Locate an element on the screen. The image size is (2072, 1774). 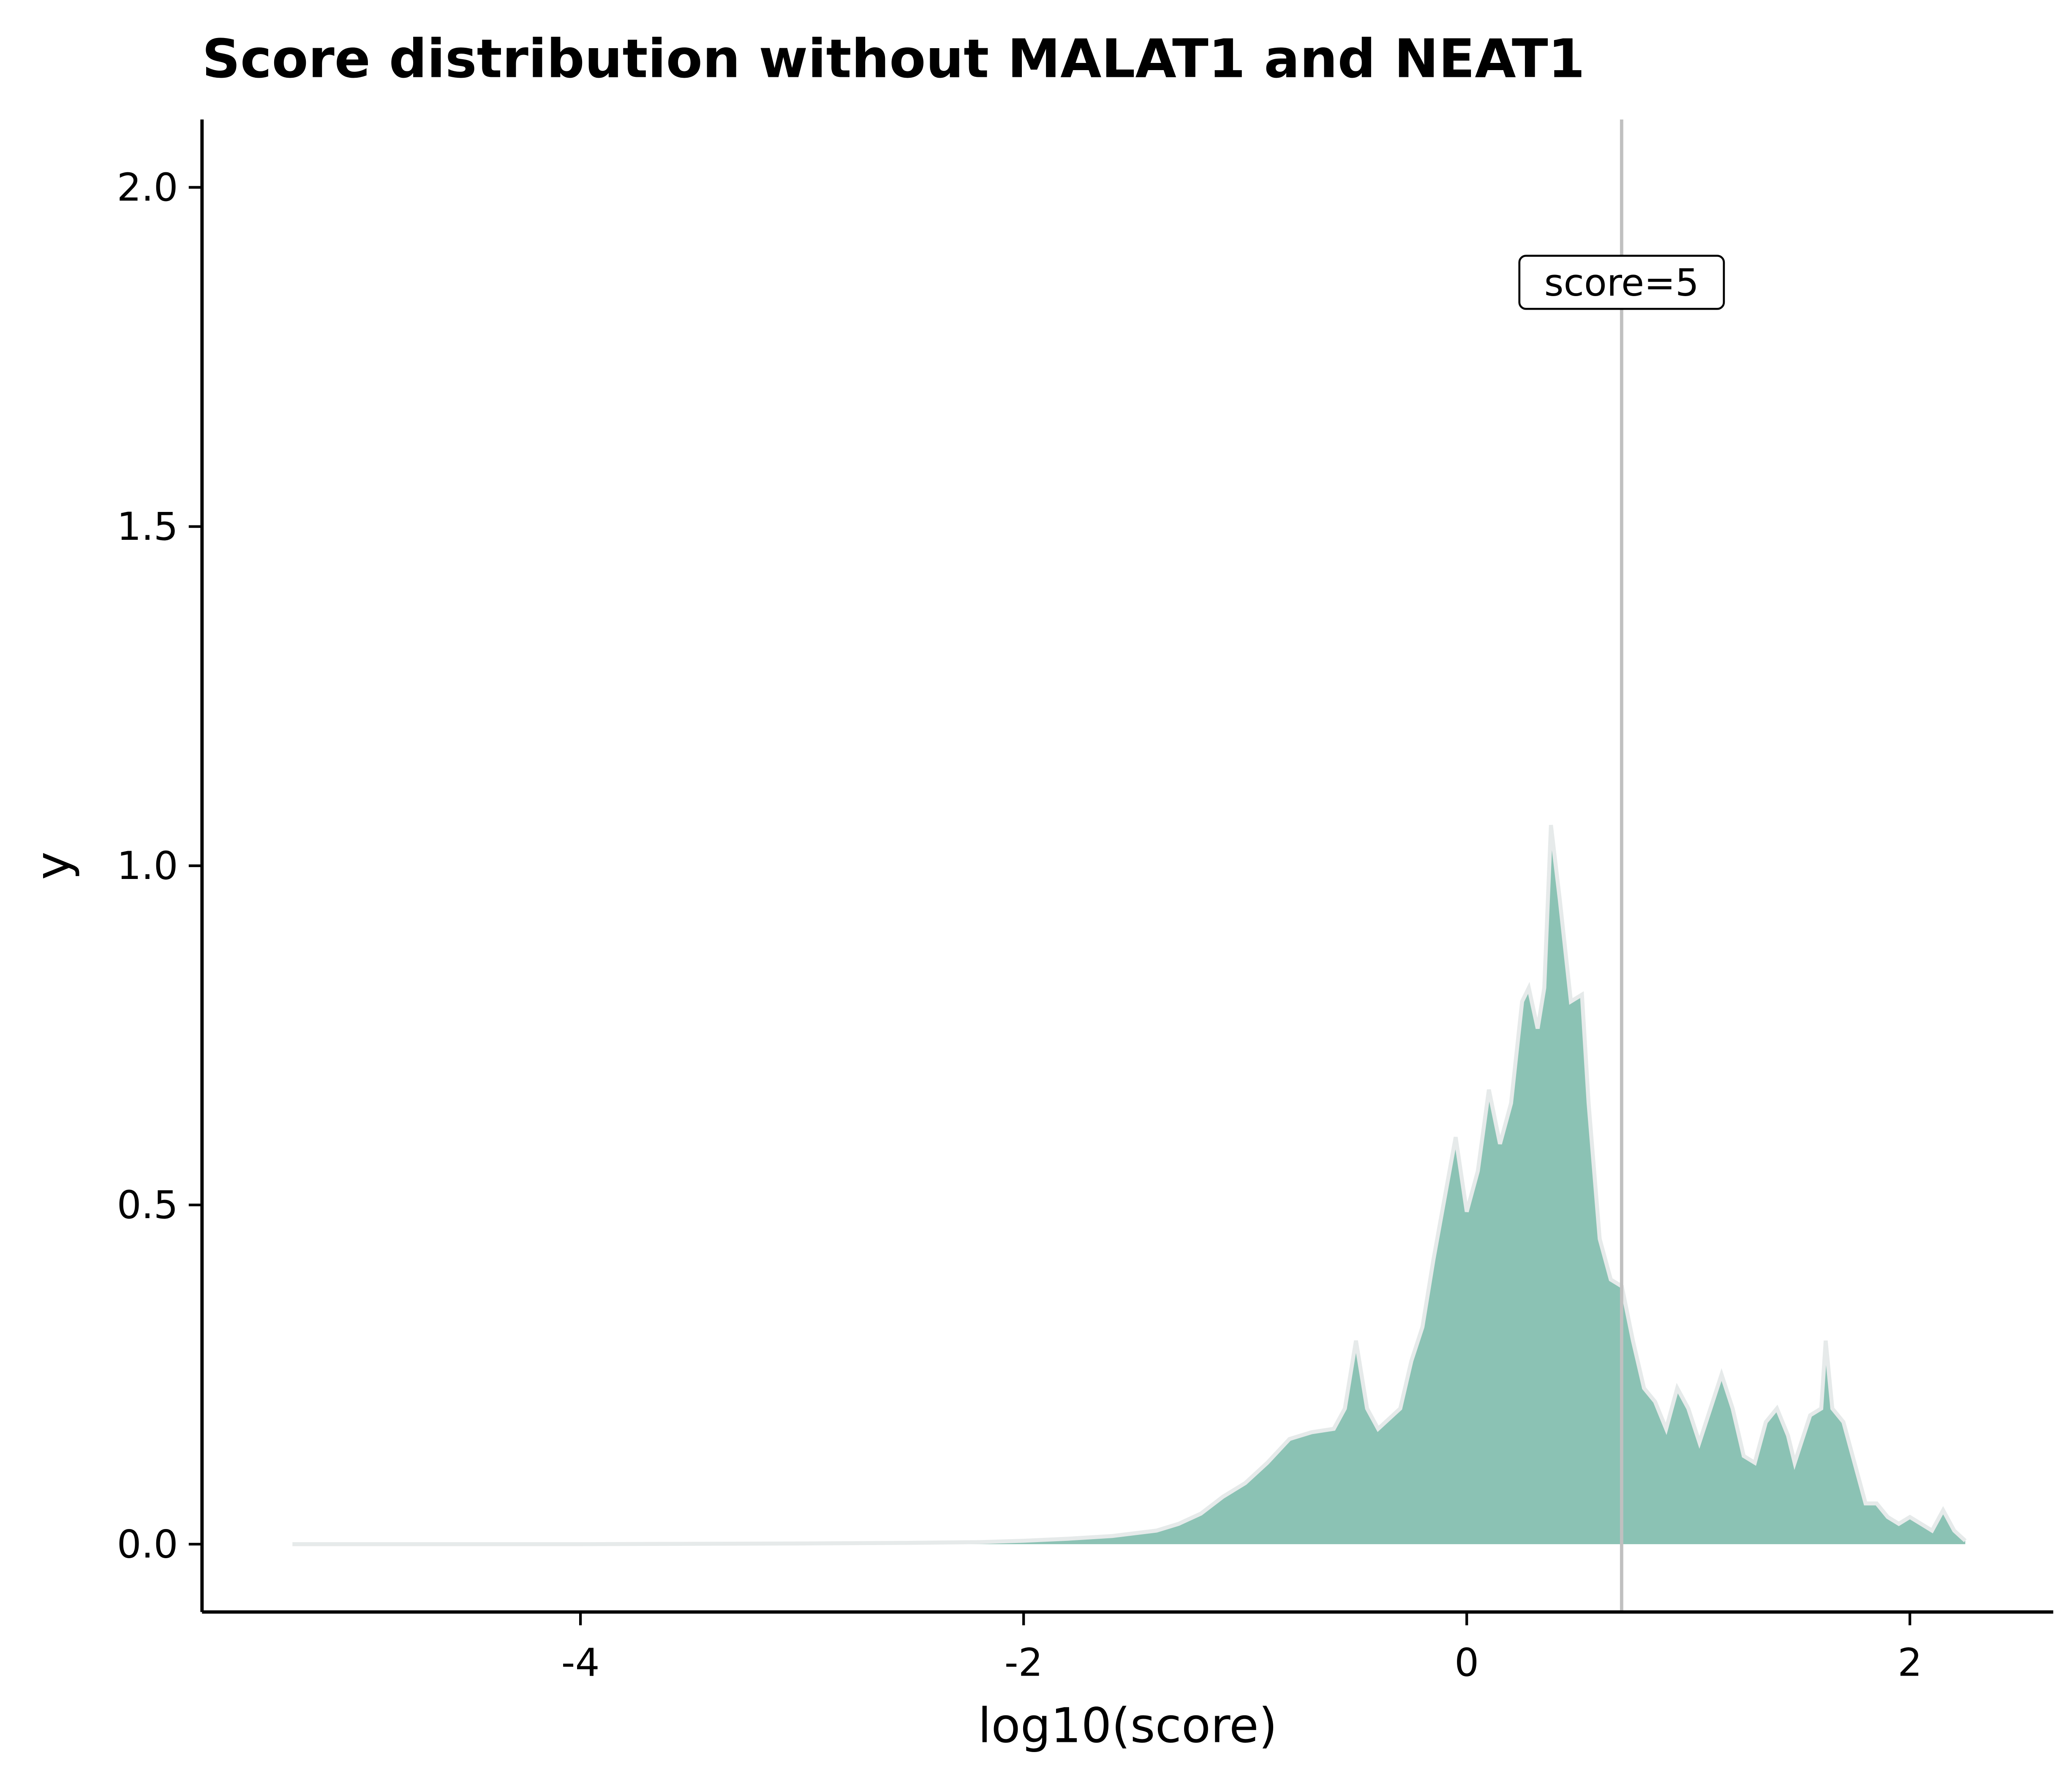
x-tick-label: -4 is located at coordinates (580, 1662).